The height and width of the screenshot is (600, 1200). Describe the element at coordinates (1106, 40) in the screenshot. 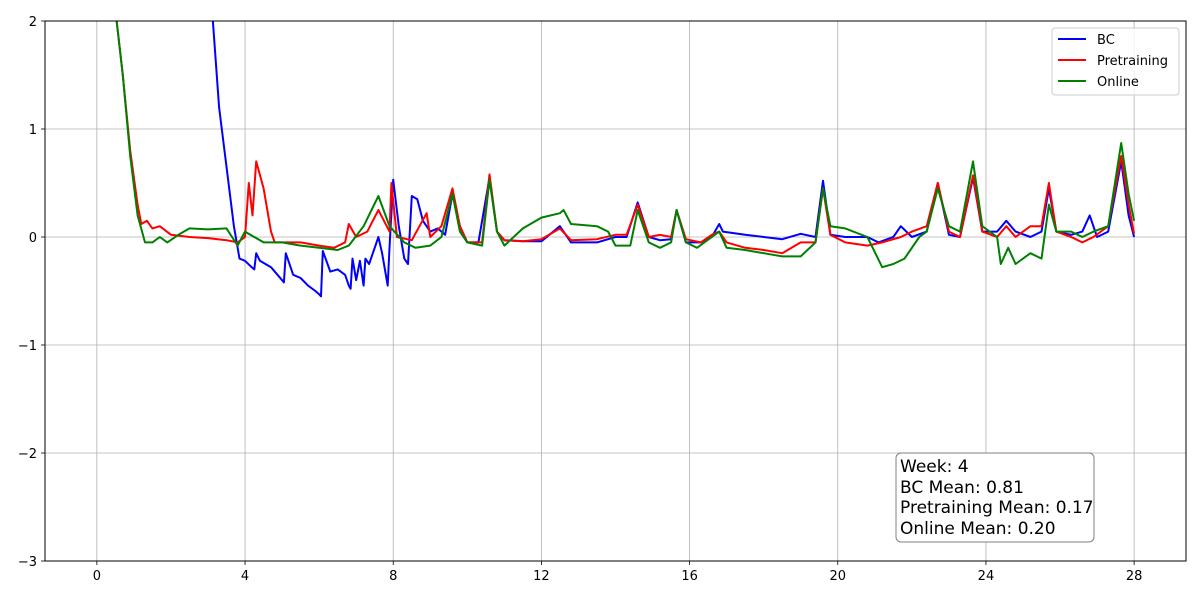

I see `legend-label-bc: BC` at that location.